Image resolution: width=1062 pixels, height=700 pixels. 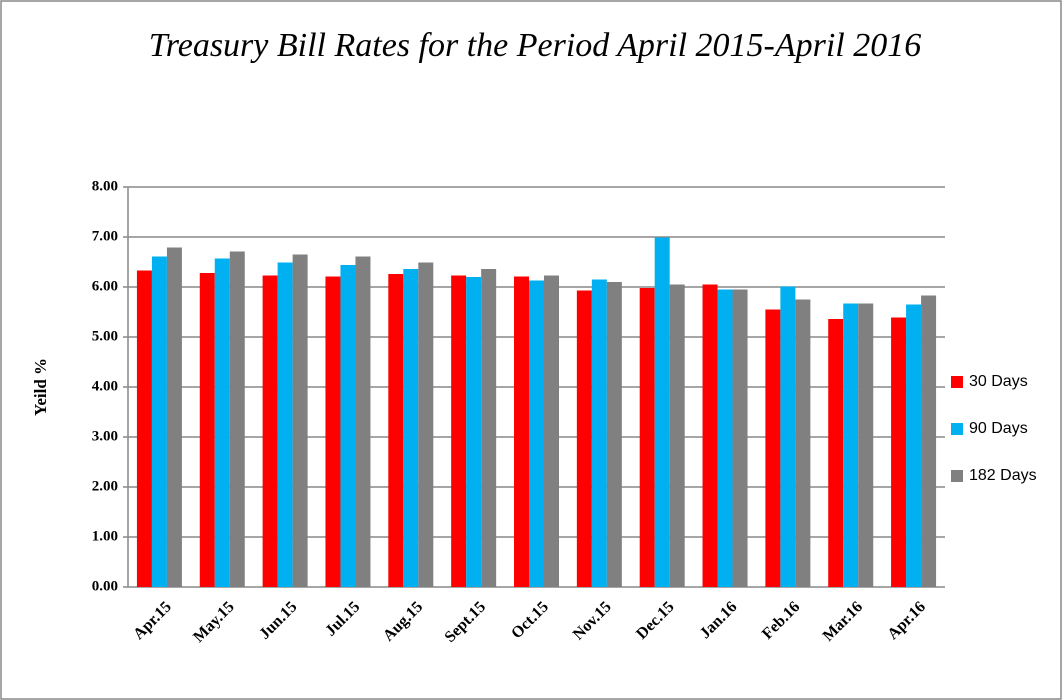 What do you see at coordinates (105, 586) in the screenshot?
I see `y-tick-label: 0.00` at bounding box center [105, 586].